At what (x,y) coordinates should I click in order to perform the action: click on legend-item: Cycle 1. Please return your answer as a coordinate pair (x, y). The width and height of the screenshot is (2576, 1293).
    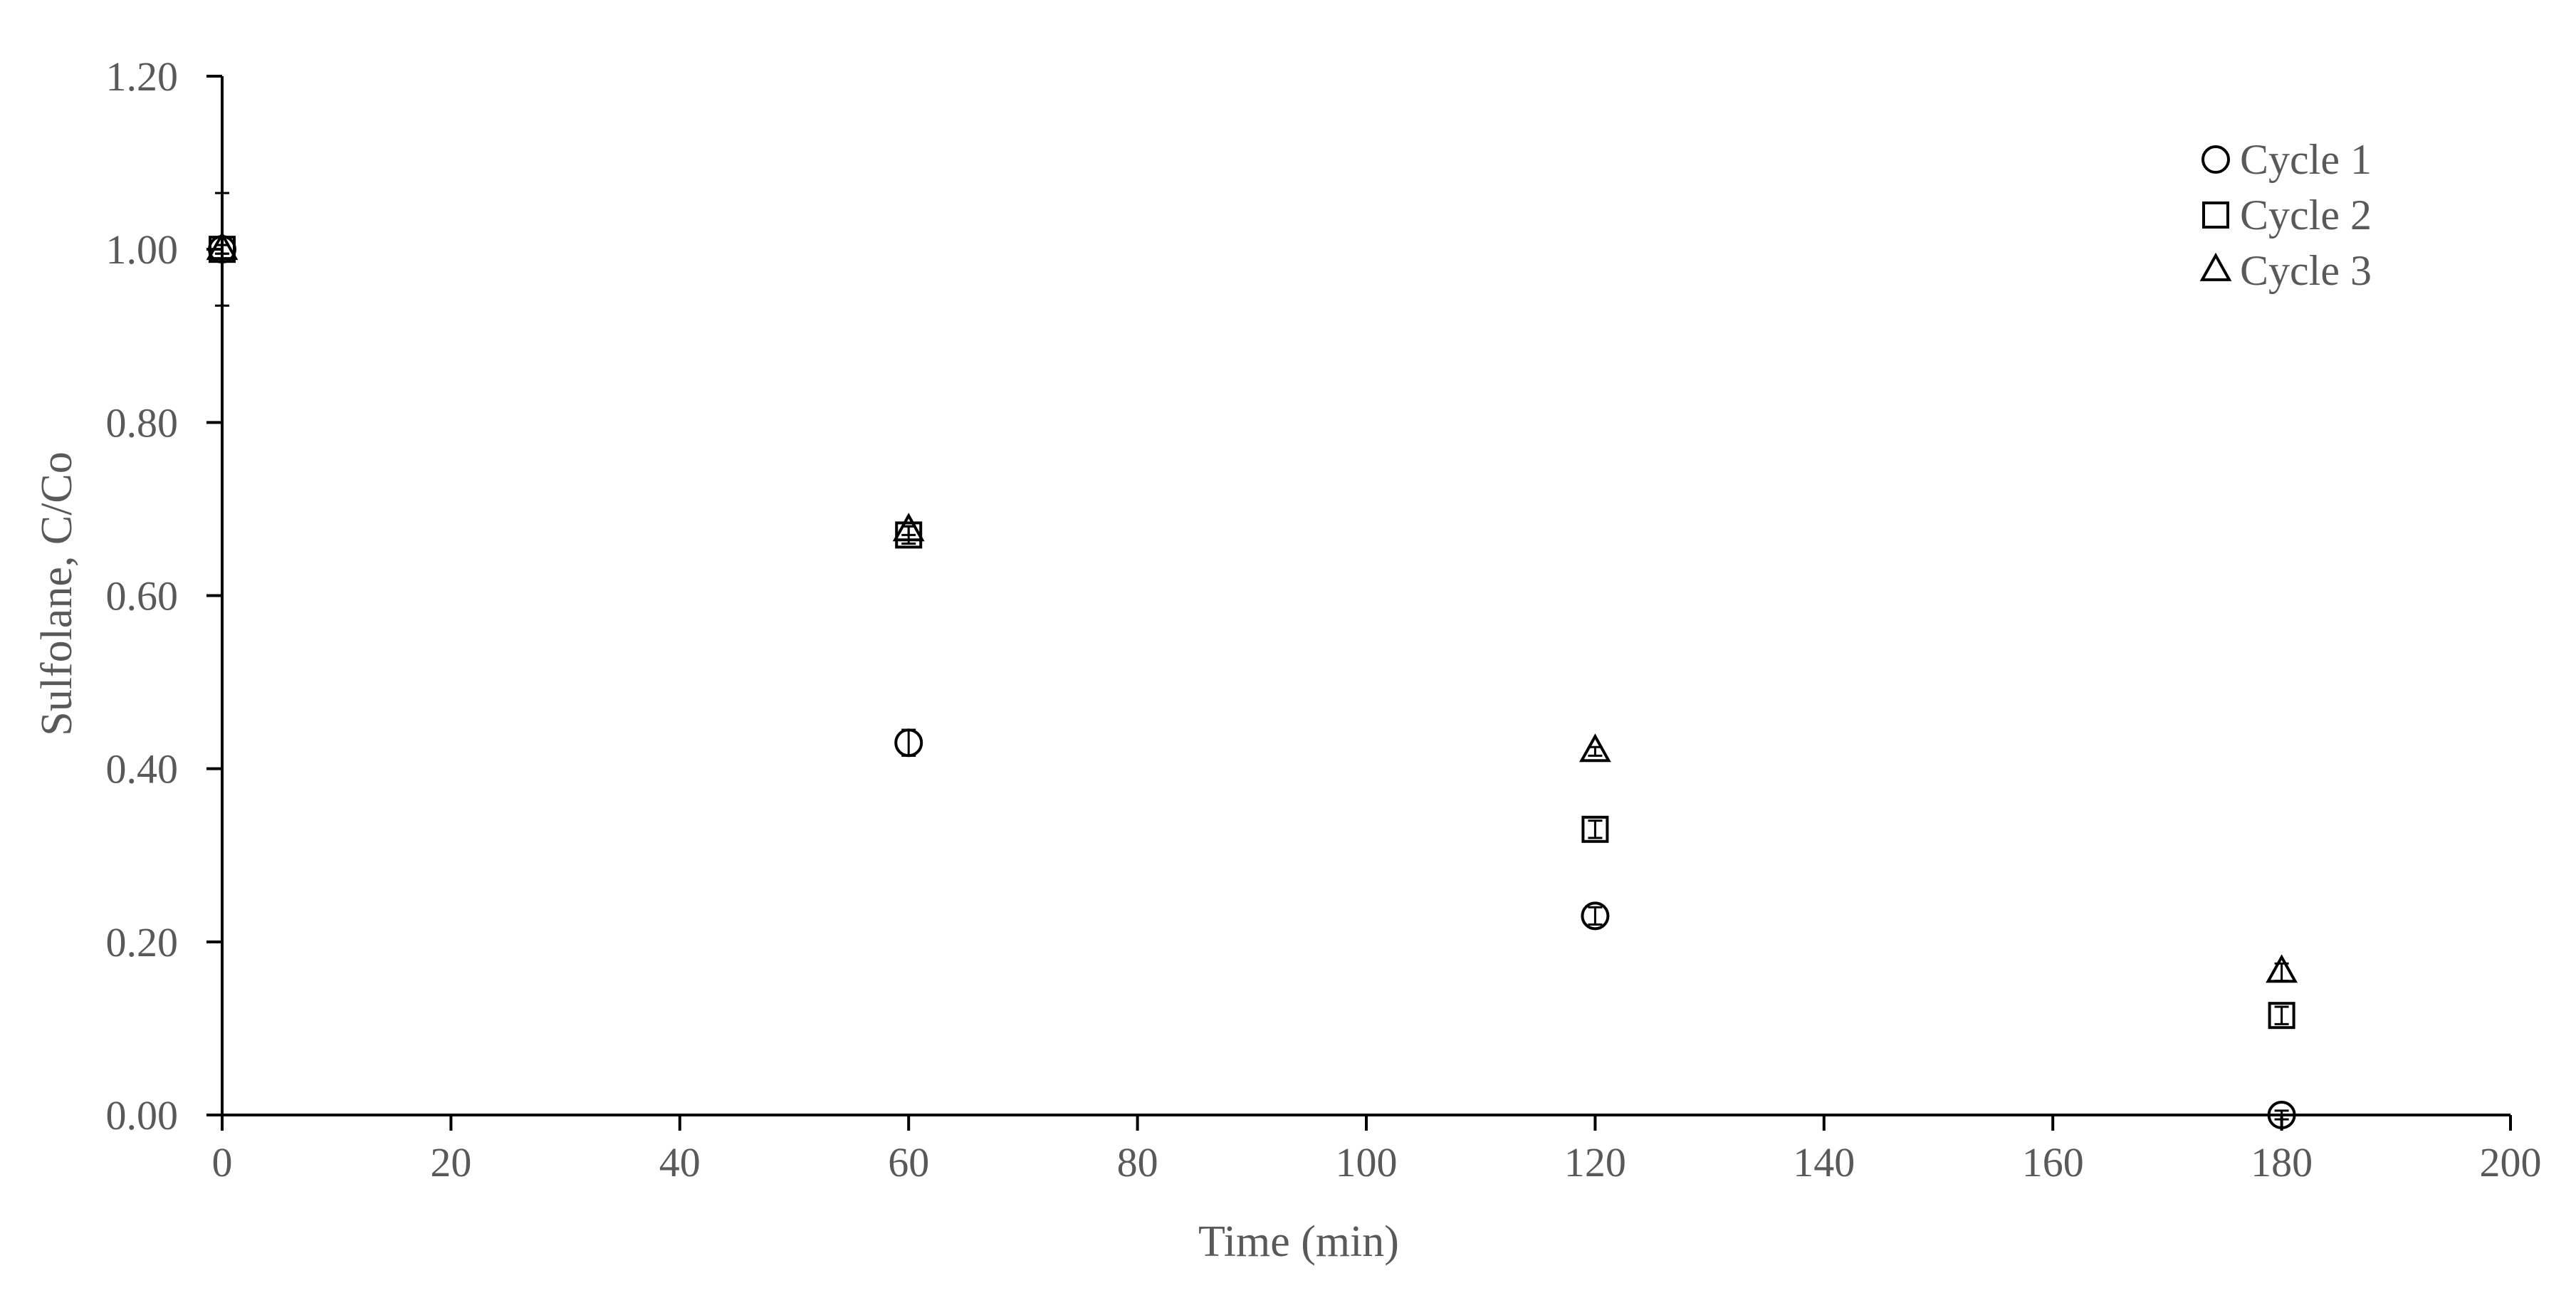
    Looking at the image, I should click on (2286, 159).